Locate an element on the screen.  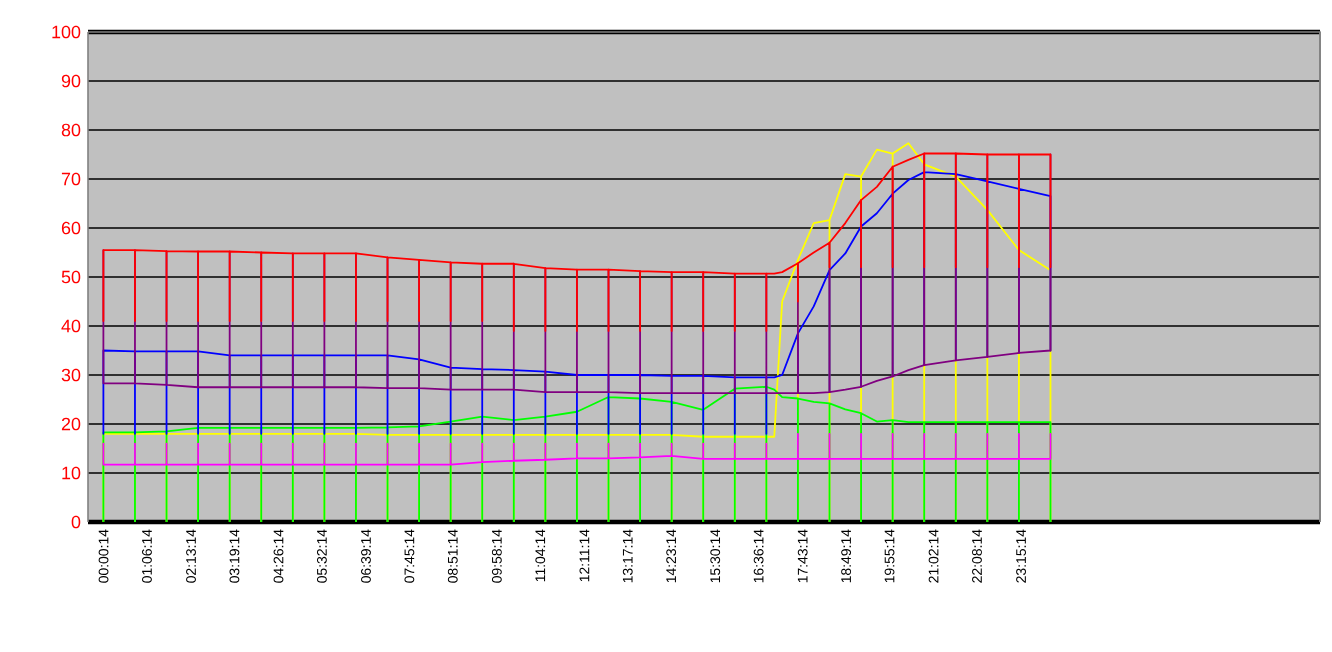
y-tick-label: 40 is located at coordinates (71, 326).